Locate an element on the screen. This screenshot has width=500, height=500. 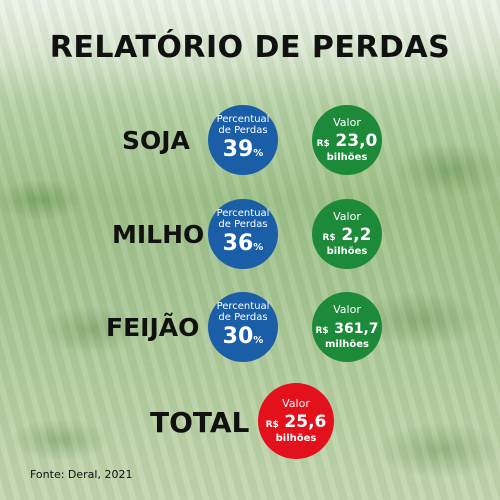
total-value-circle: Valor R$ 25,6 bilhões is located at coordinates (296, 421).